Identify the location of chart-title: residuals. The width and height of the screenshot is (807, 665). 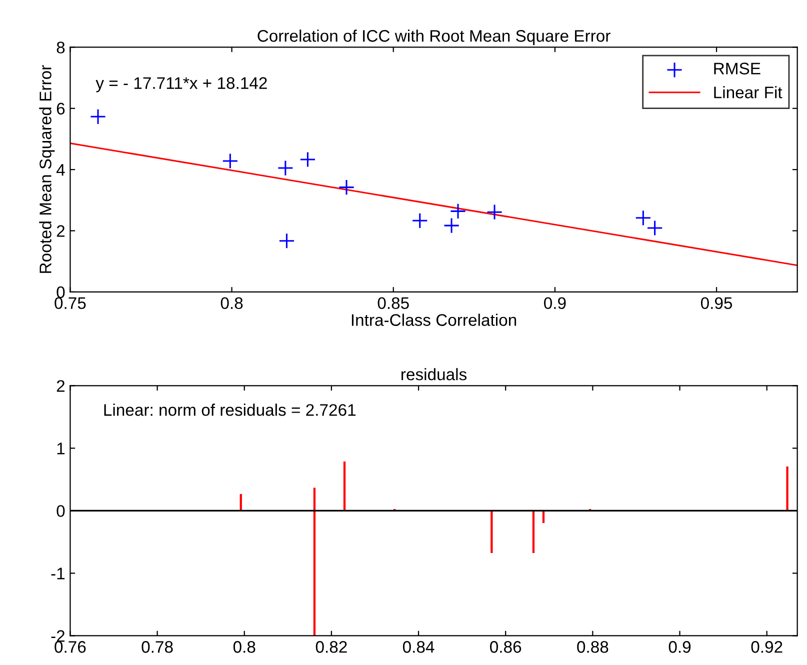
(434, 374).